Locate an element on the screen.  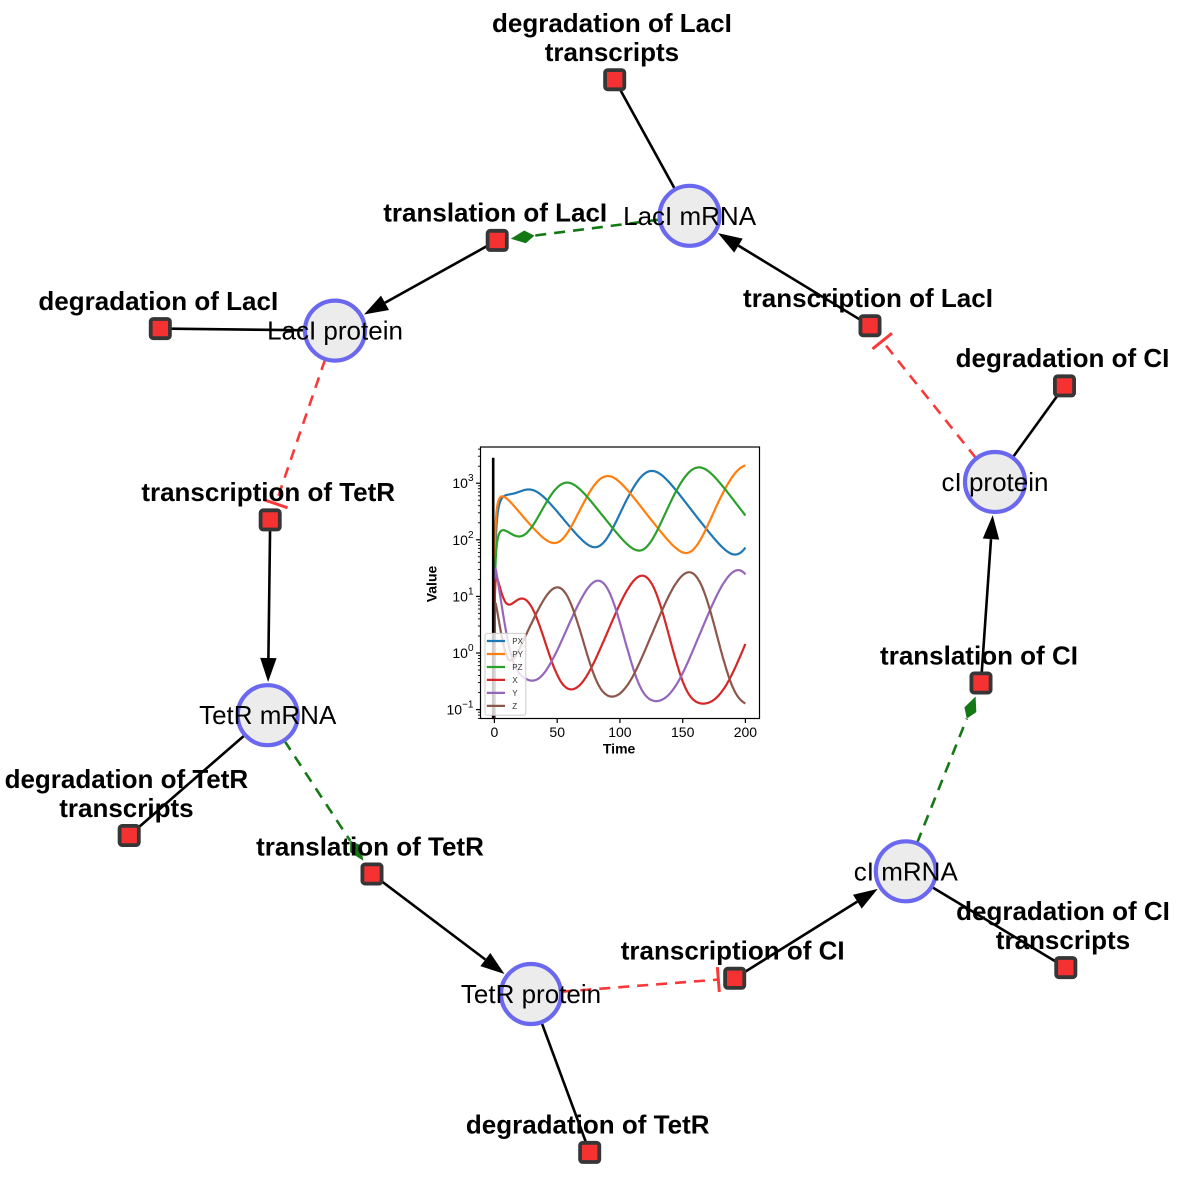
svg-text: PZ is located at coordinates (517, 667).